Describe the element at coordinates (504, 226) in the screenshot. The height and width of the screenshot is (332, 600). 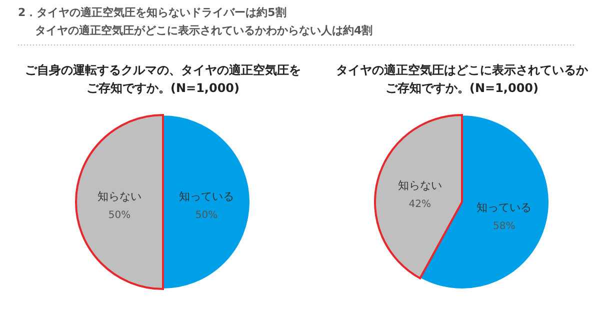
I see `data-label: 58%` at that location.